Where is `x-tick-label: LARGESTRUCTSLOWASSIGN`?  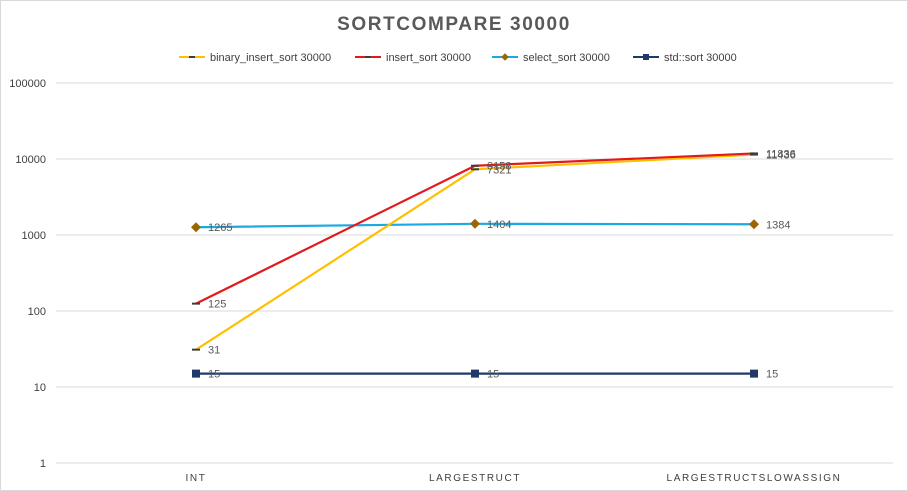 x-tick-label: LARGESTRUCTSLOWASSIGN is located at coordinates (754, 478).